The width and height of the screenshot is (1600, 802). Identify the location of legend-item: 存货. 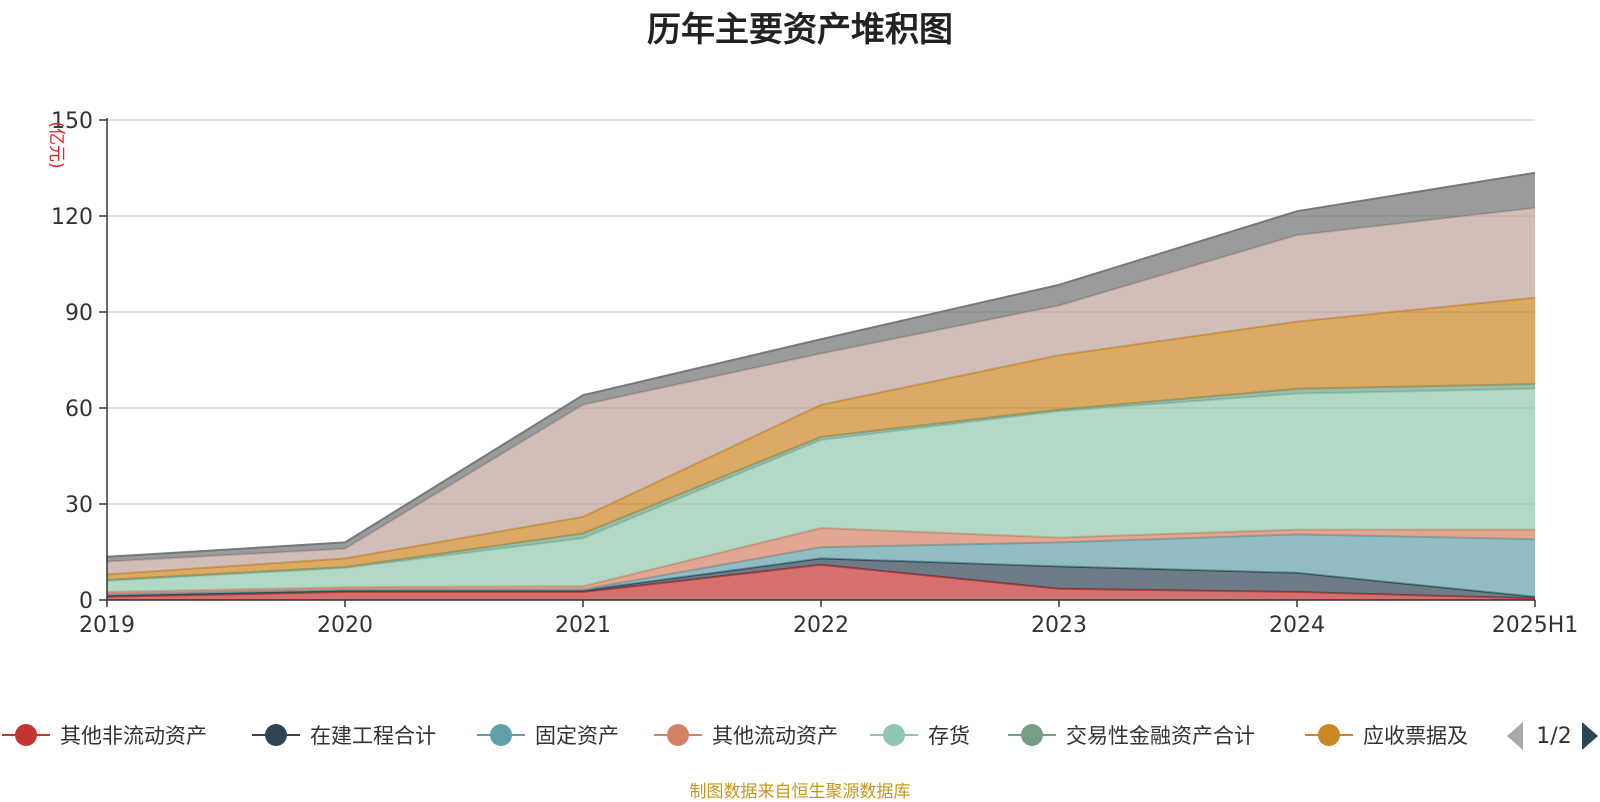
(920, 736).